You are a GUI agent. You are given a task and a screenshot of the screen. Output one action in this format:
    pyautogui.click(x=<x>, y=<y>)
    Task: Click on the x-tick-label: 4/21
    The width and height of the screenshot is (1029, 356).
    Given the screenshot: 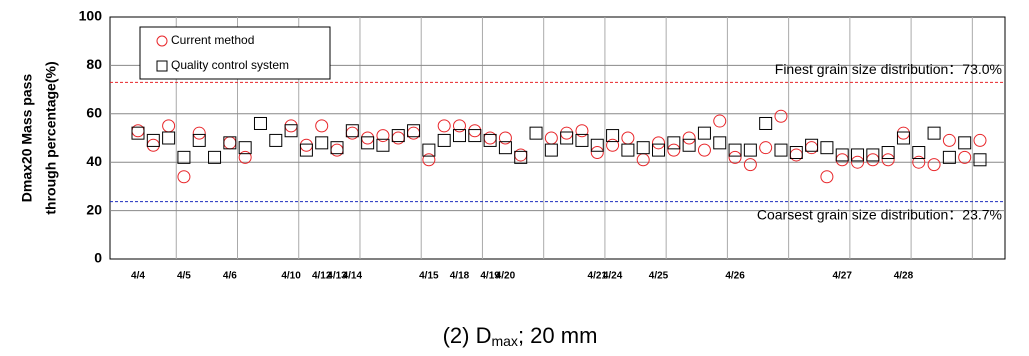 What is the action you would take?
    pyautogui.click(x=598, y=276)
    